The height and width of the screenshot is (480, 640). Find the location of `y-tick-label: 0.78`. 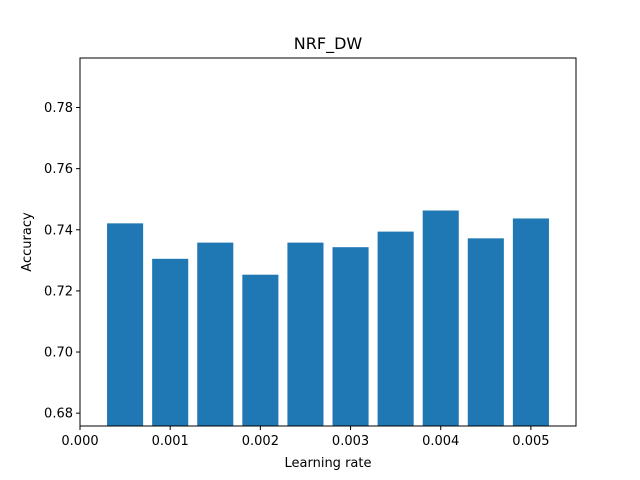

y-tick-label: 0.78 is located at coordinates (58, 108).